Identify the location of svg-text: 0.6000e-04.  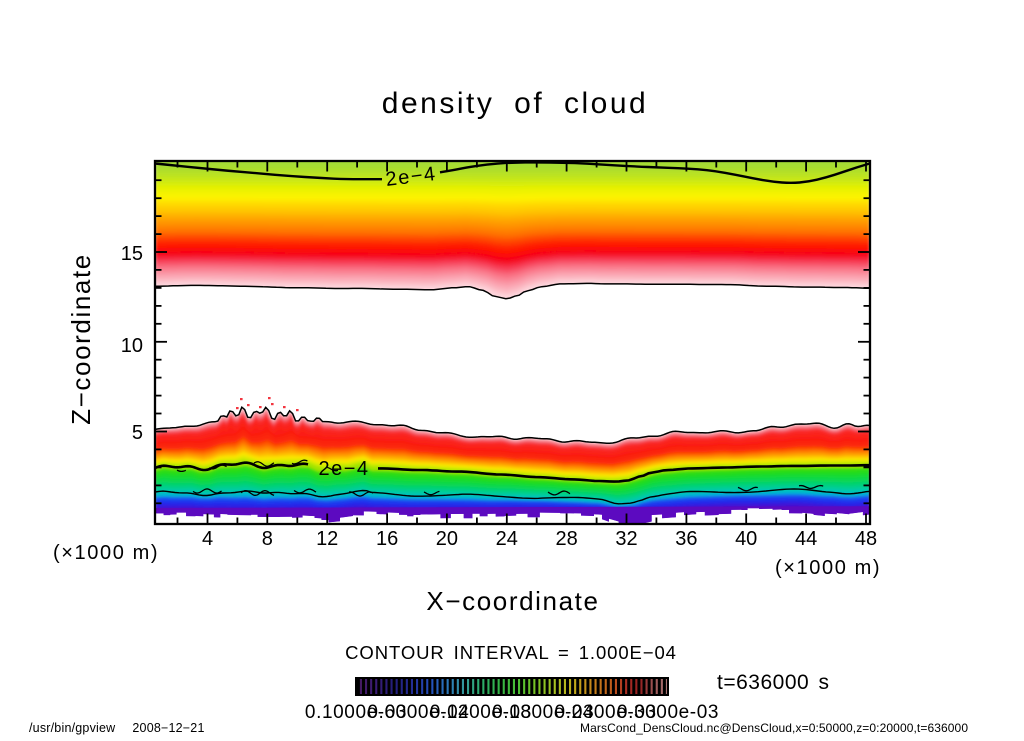
(418, 712).